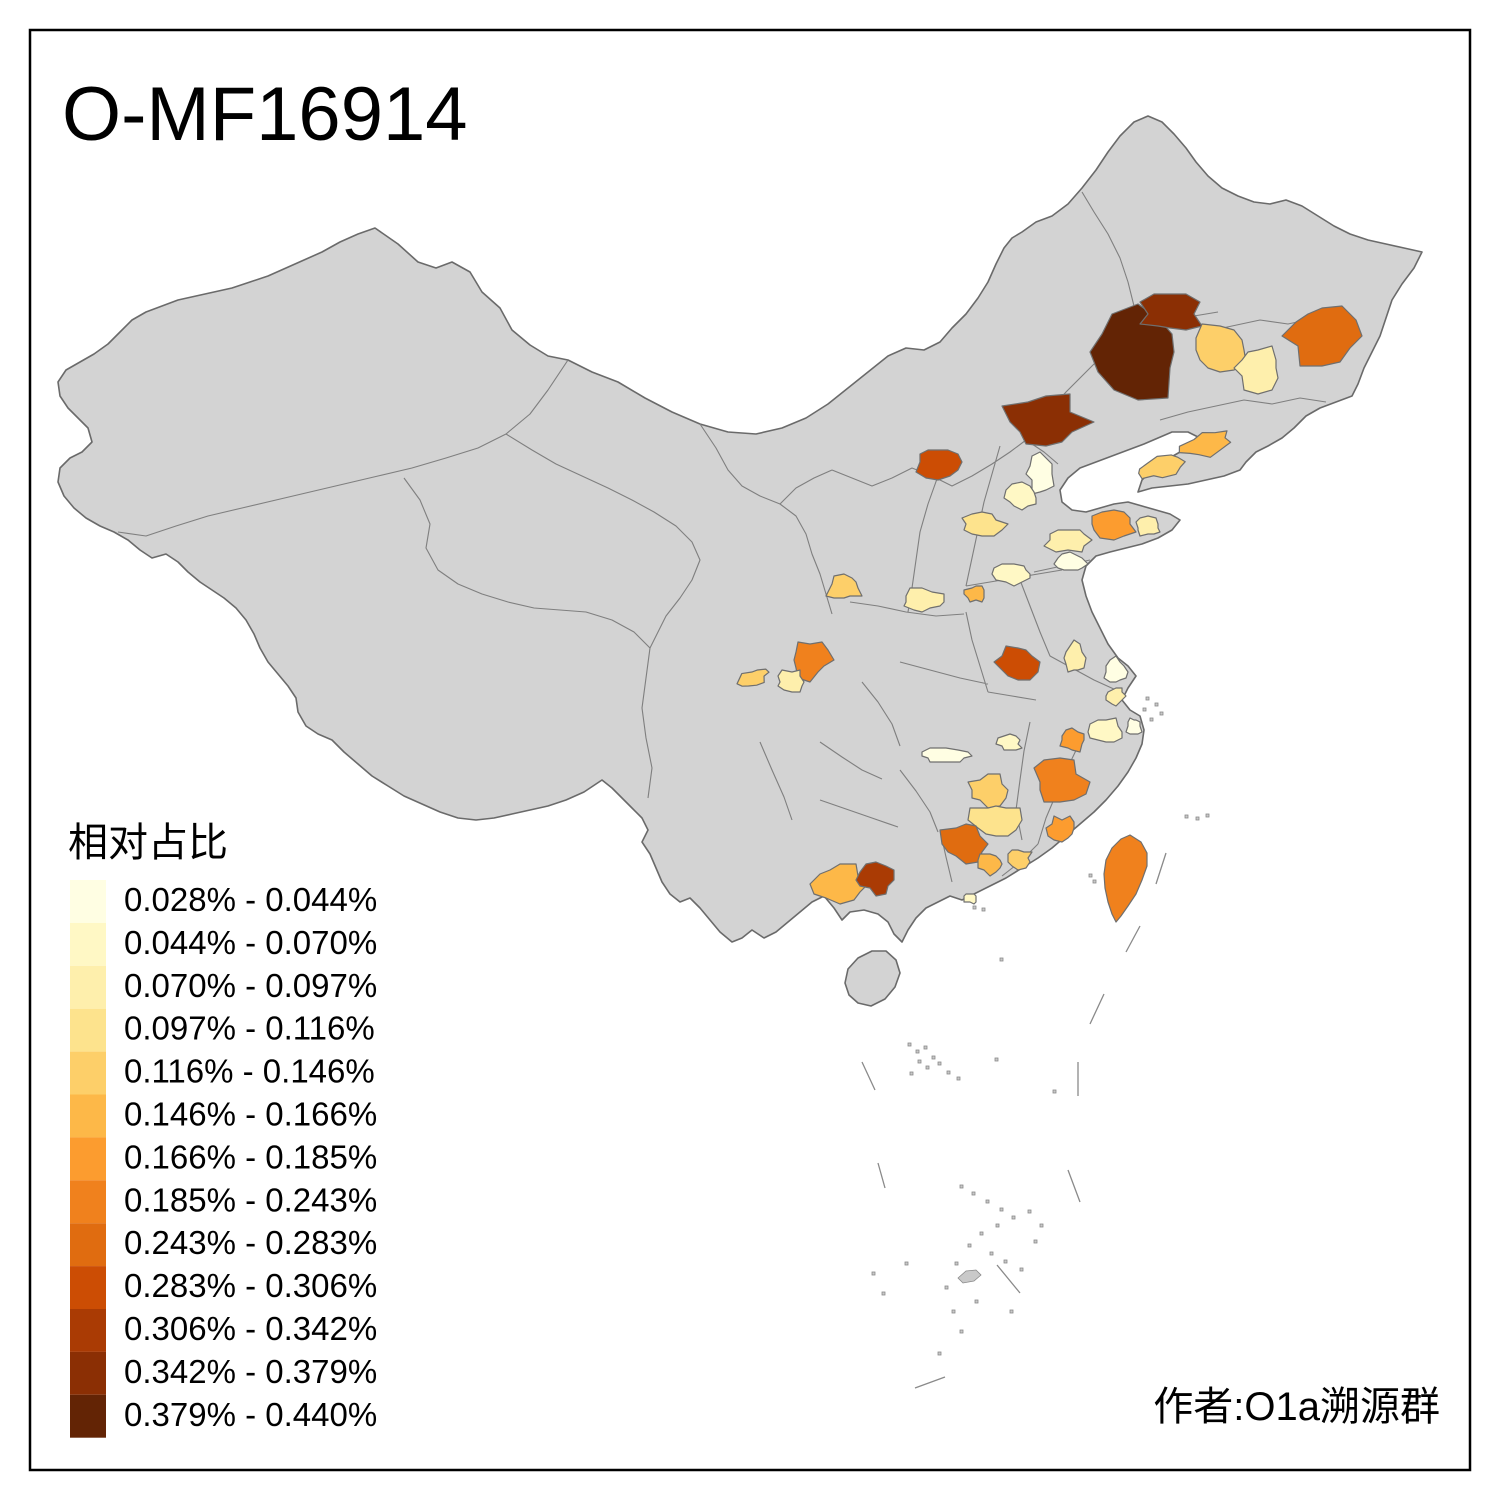 Image resolution: width=1500 pixels, height=1500 pixels. Describe the element at coordinates (250, 899) in the screenshot. I see `legend-label: 0.028% - 0.044%` at that location.